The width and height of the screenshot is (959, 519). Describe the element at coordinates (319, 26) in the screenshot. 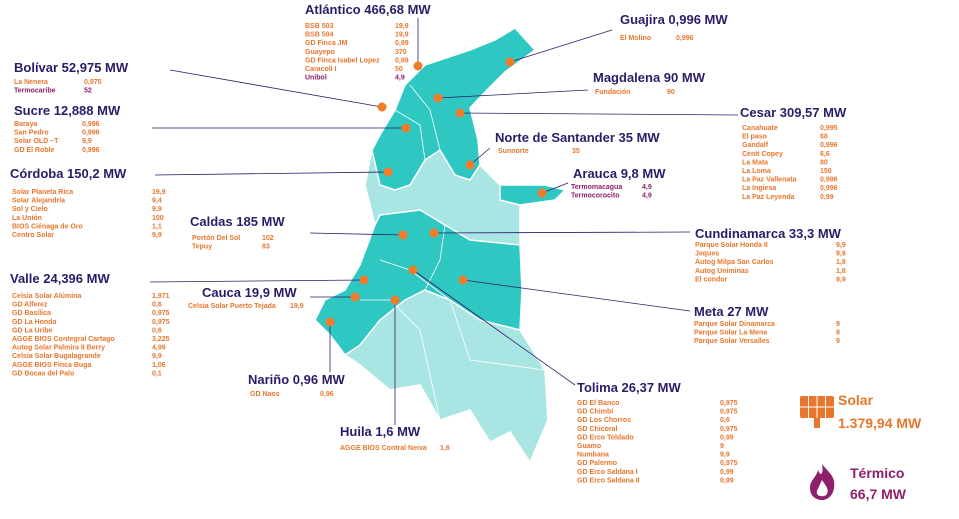

I see `plant-name: BSB 503` at that location.